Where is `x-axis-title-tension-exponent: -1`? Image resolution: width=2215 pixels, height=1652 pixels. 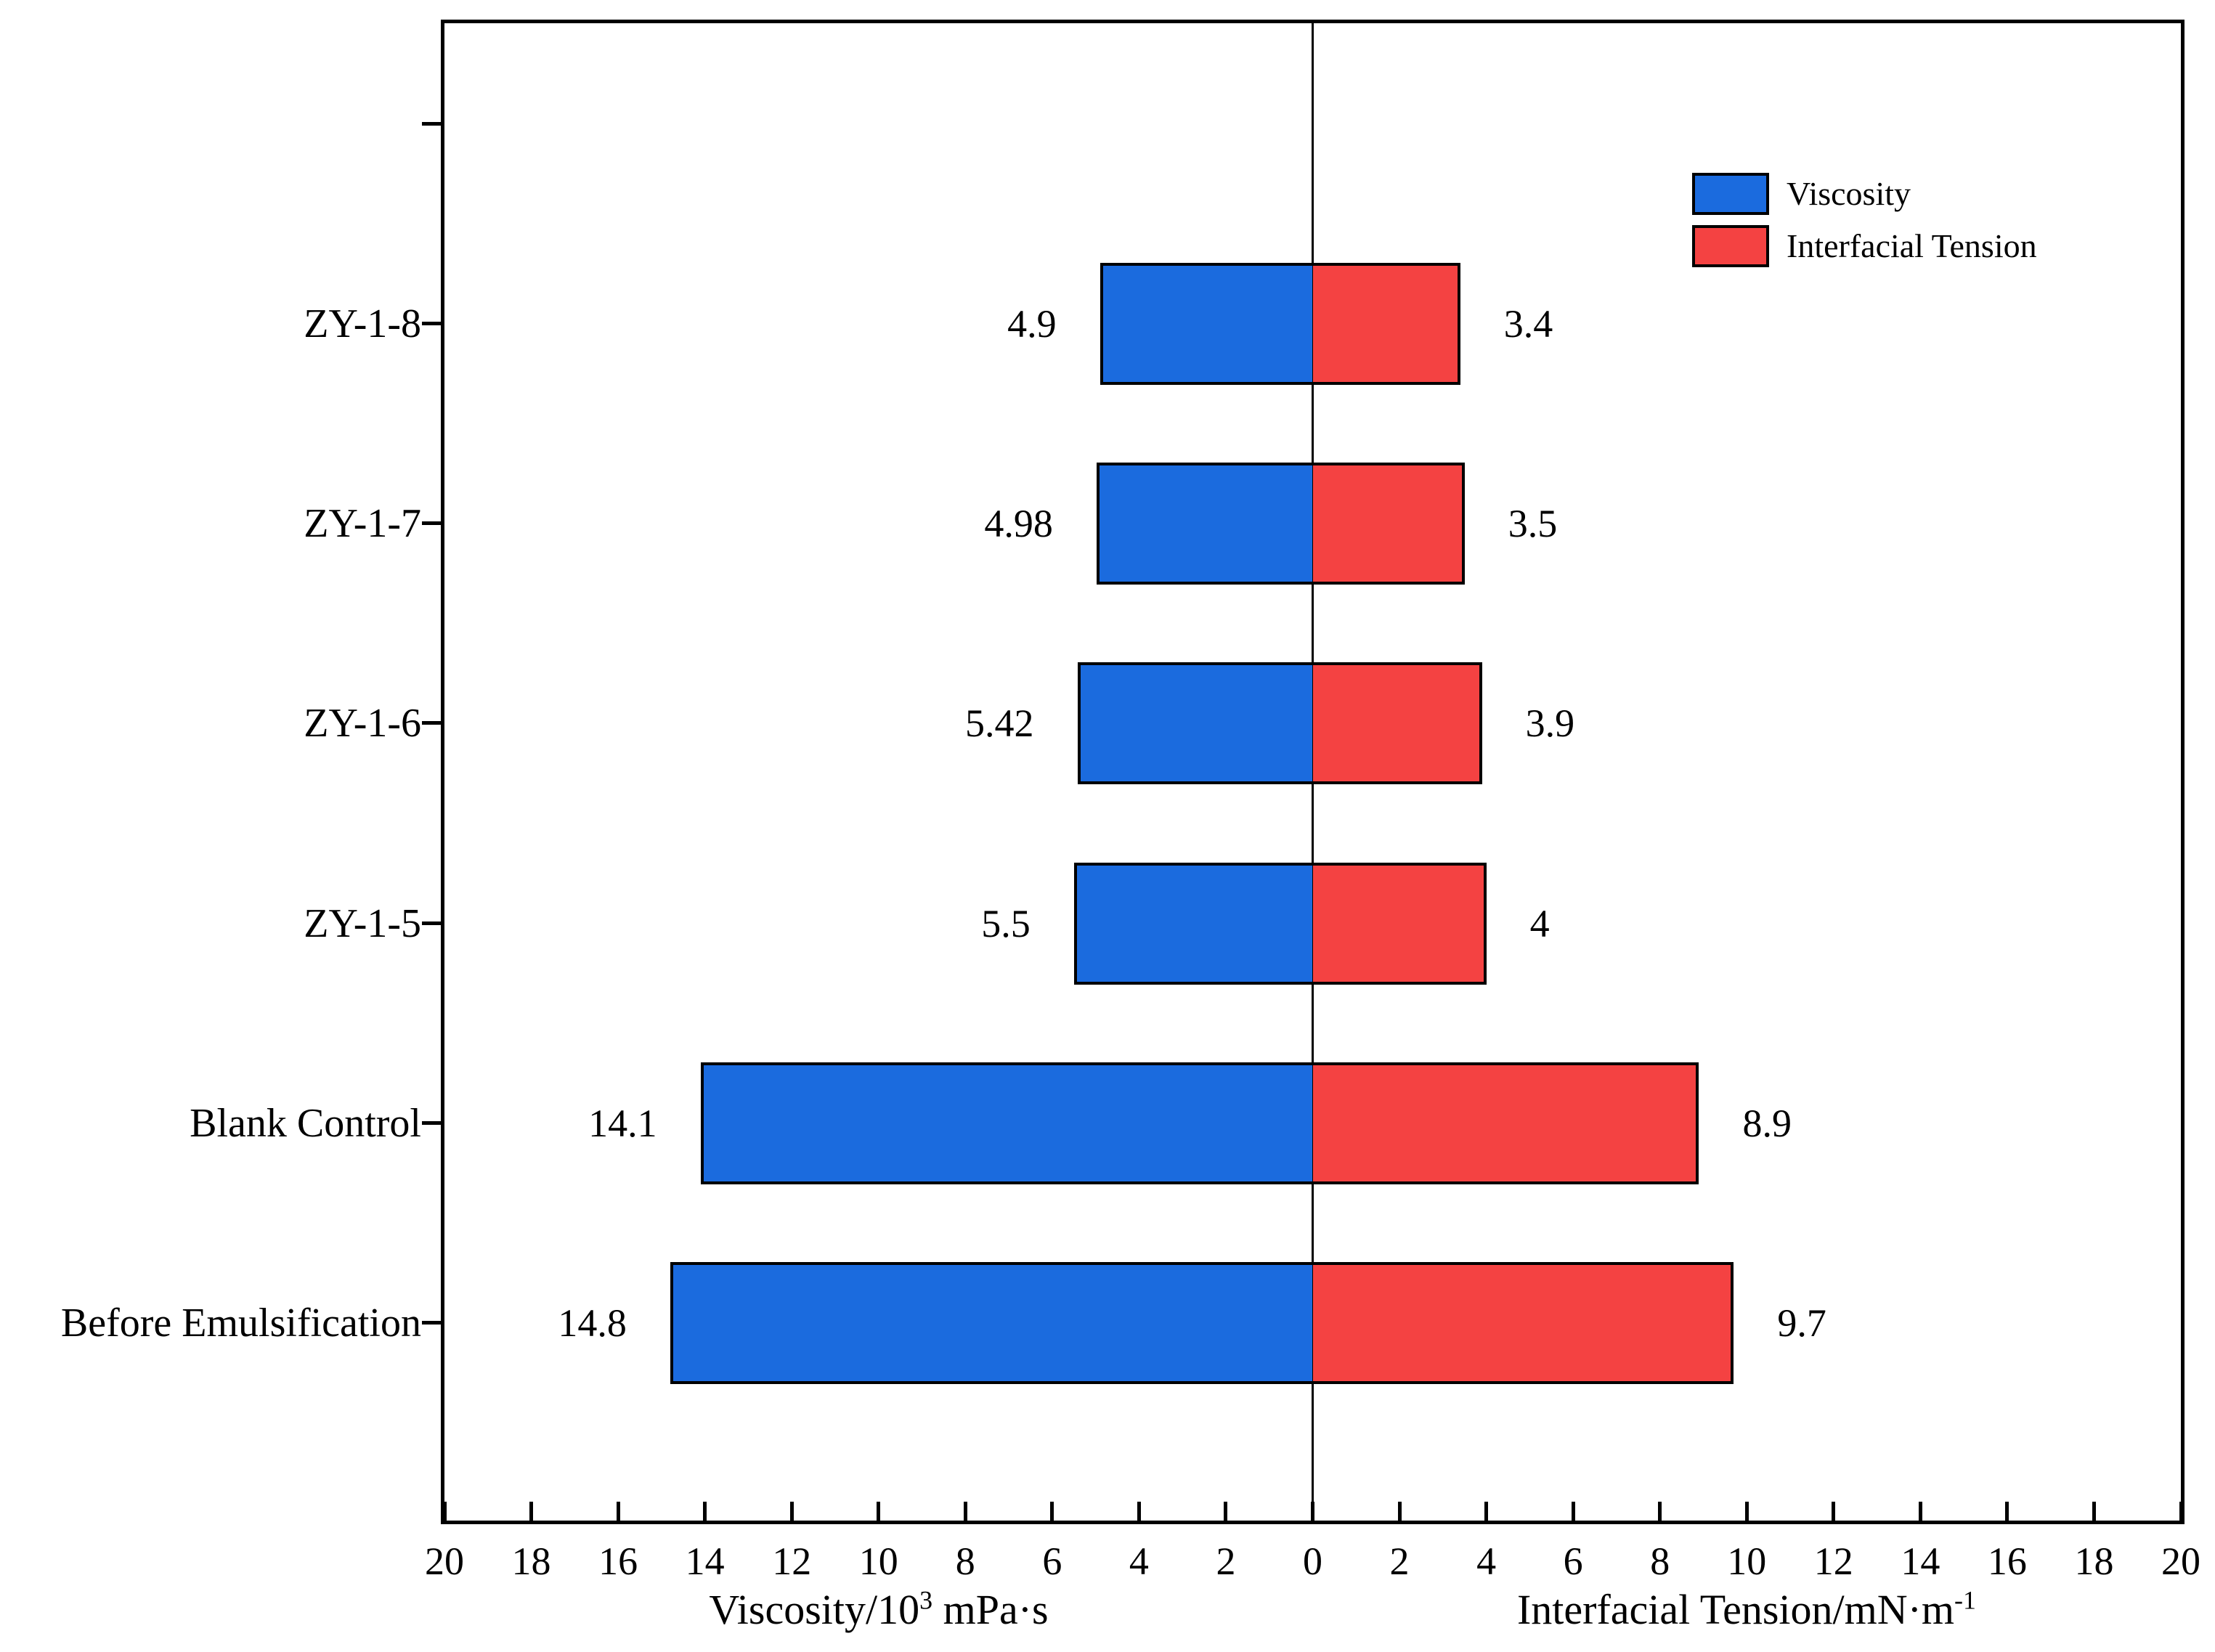 x-axis-title-tension-exponent: -1 is located at coordinates (1965, 1600).